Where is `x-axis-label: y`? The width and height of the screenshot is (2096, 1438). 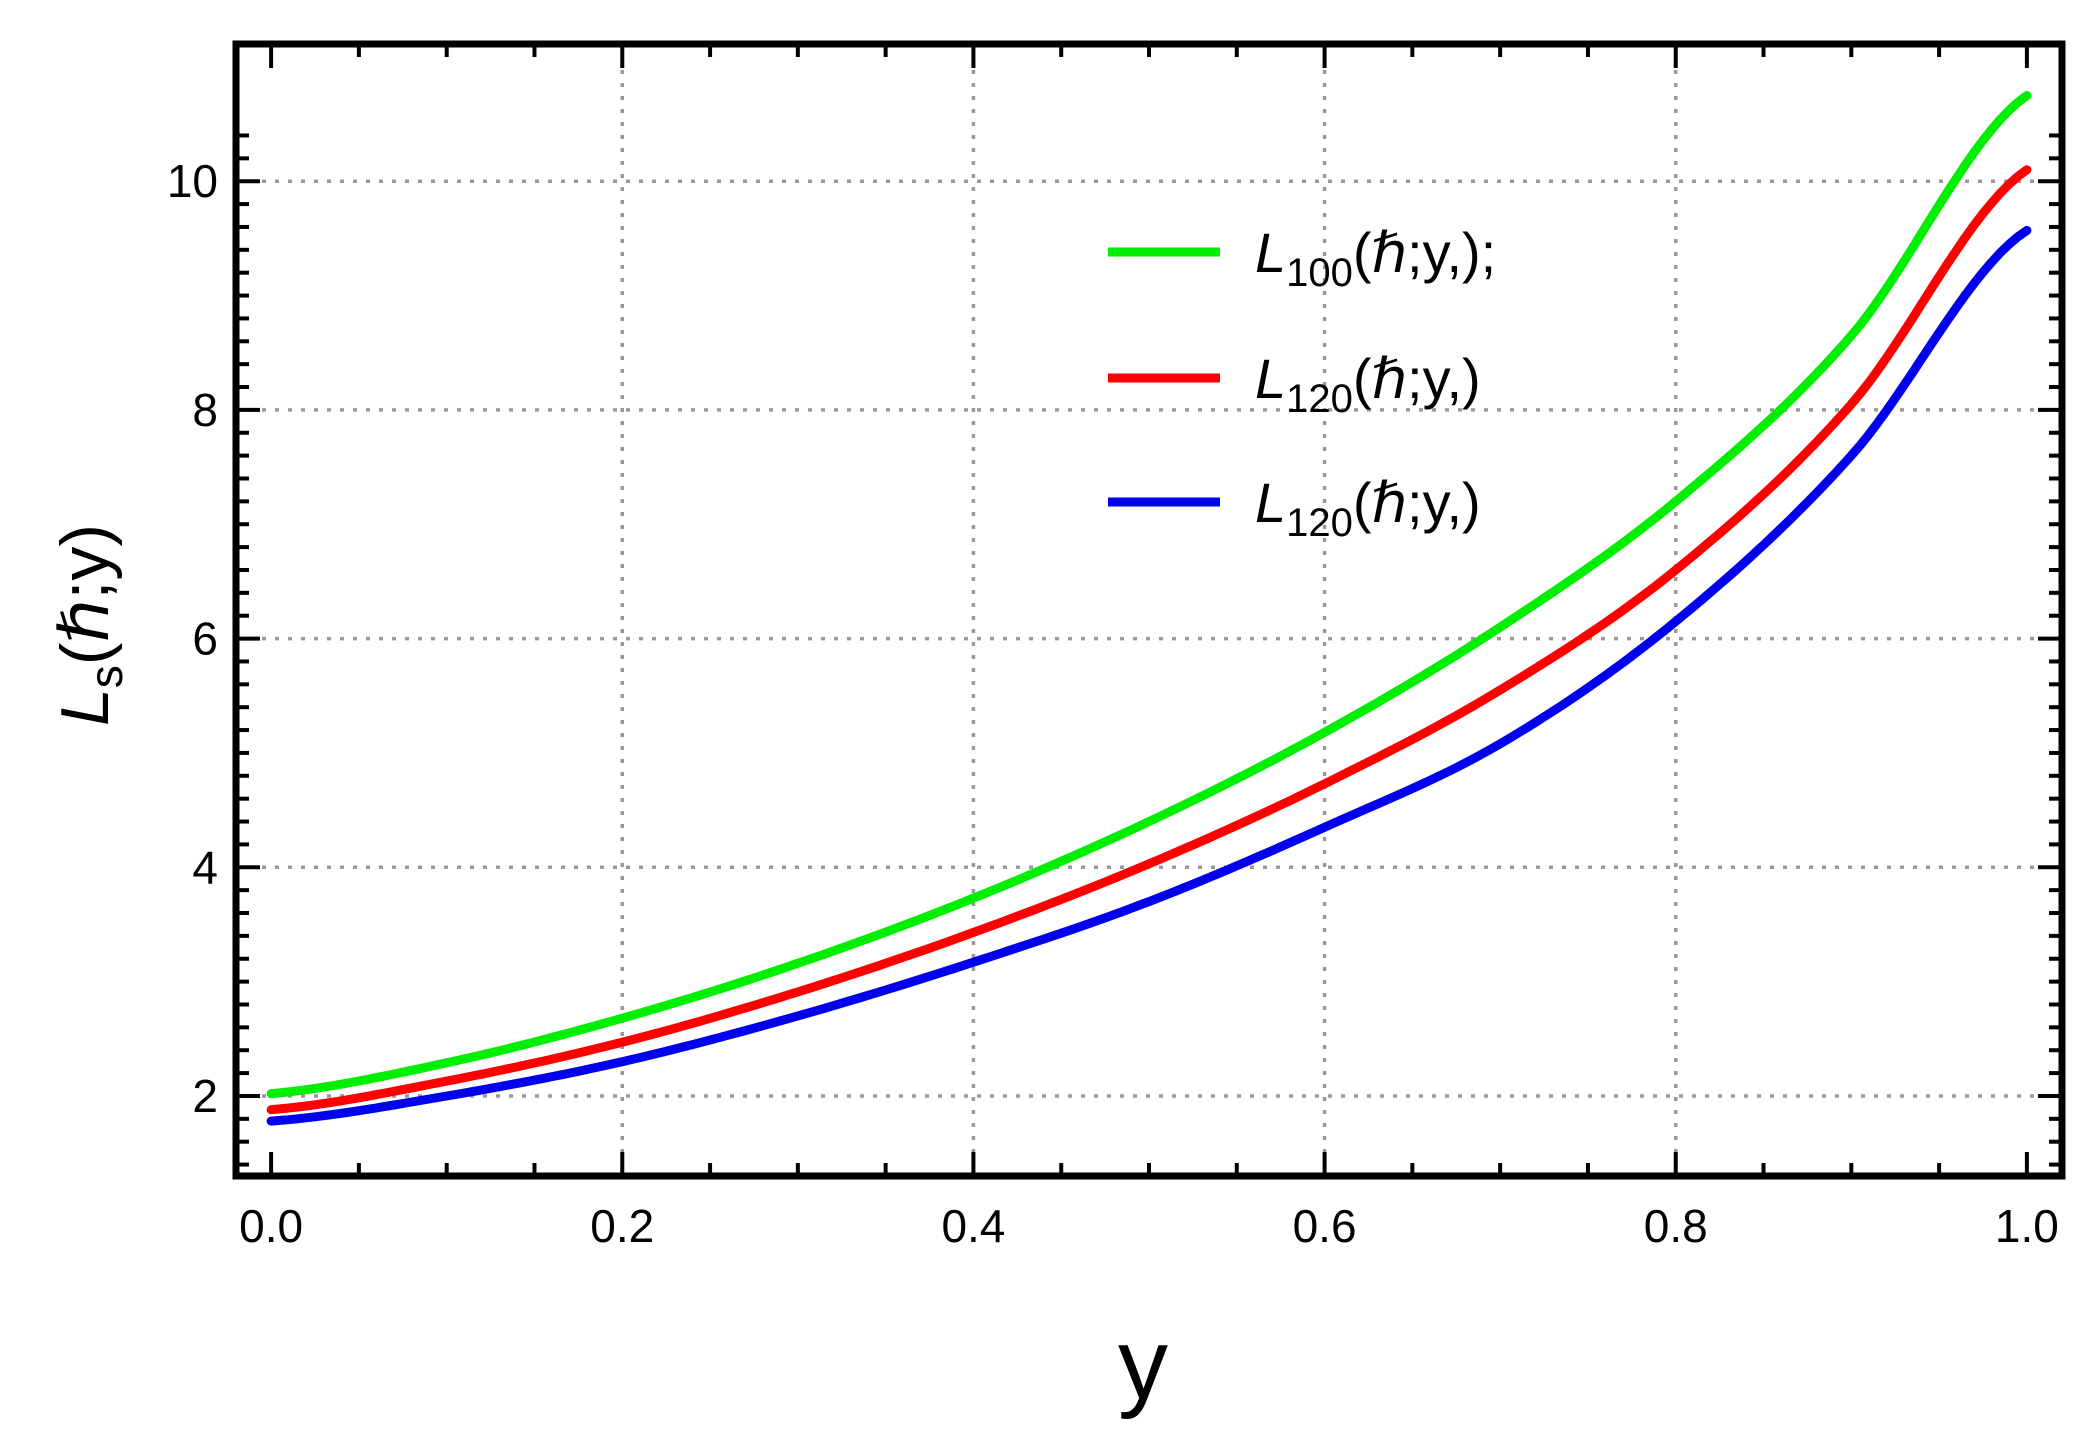 x-axis-label: y is located at coordinates (1143, 1364).